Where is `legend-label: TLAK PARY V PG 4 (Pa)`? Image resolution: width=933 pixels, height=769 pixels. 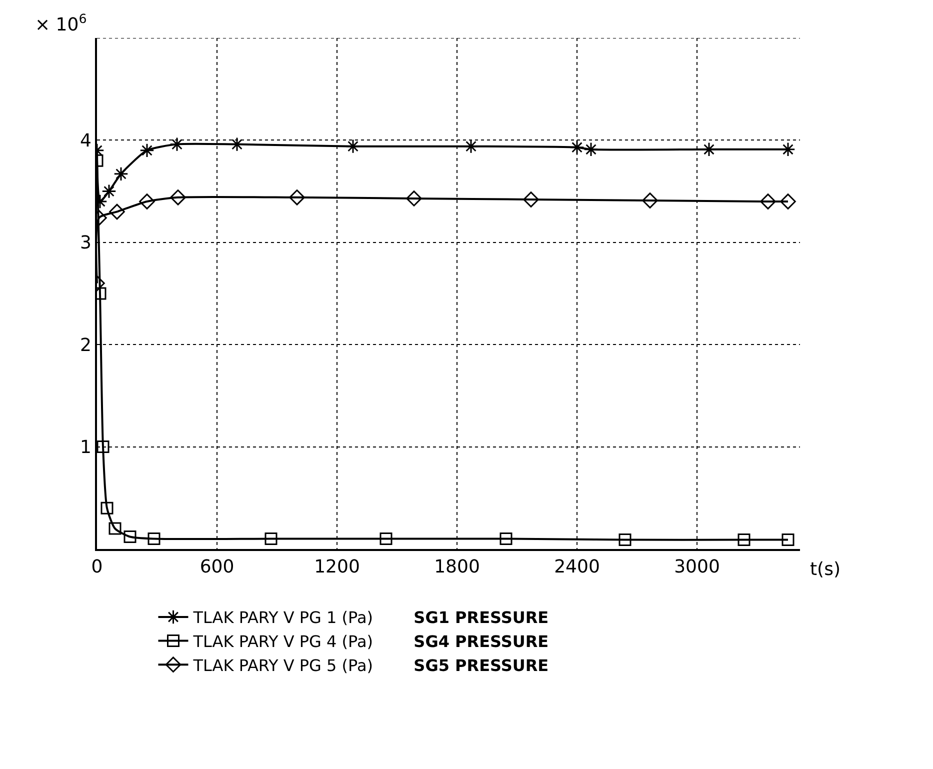 legend-label: TLAK PARY V PG 4 (Pa) is located at coordinates (283, 642).